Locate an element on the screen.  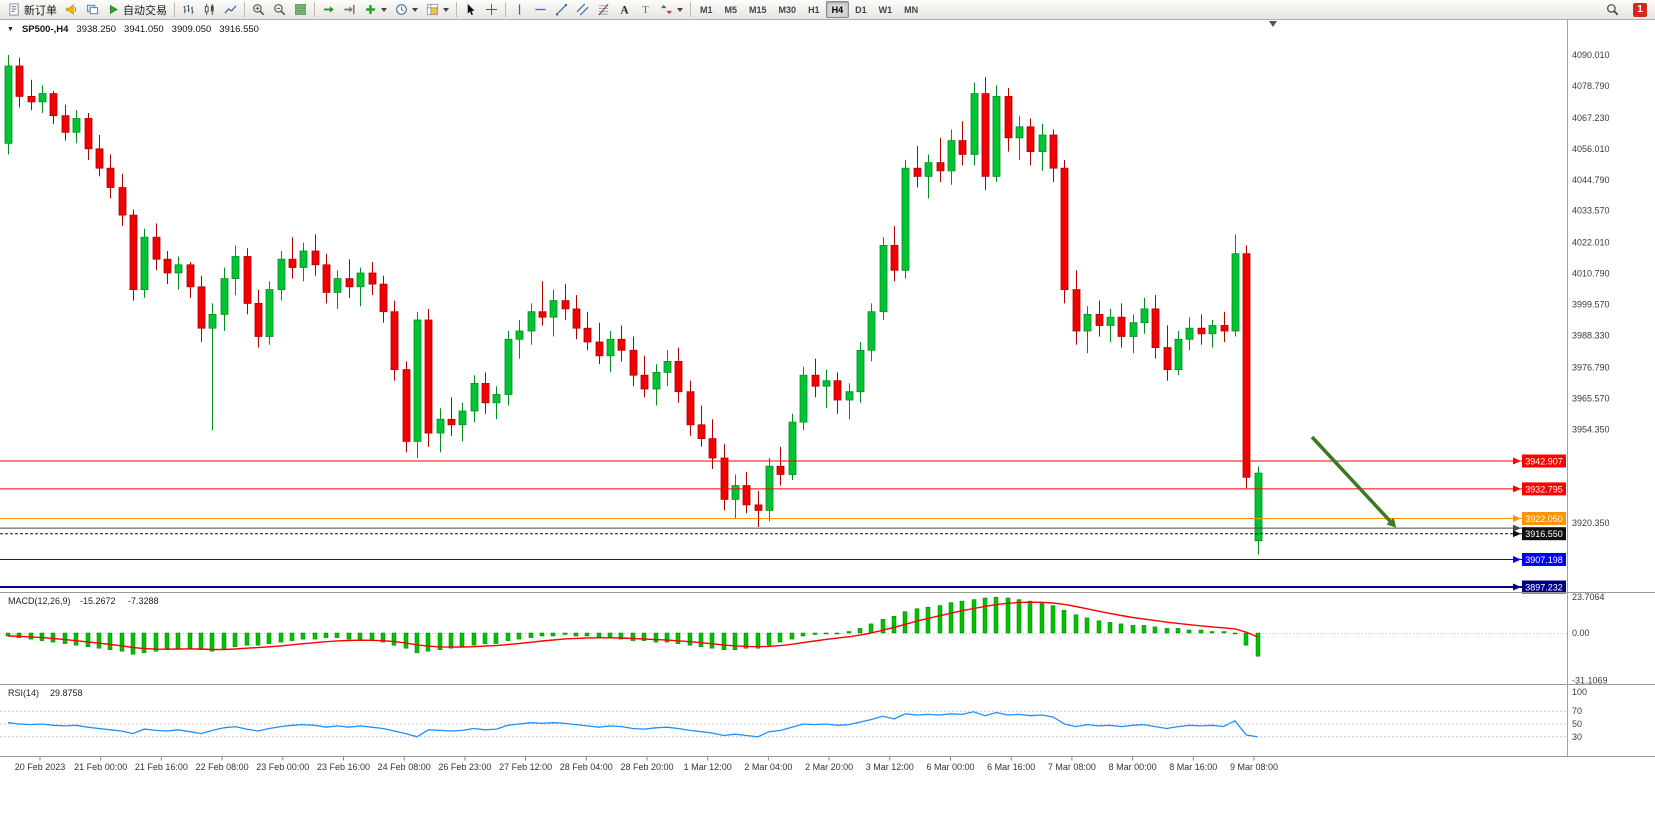
svg-text: 50 is located at coordinates (1577, 724).